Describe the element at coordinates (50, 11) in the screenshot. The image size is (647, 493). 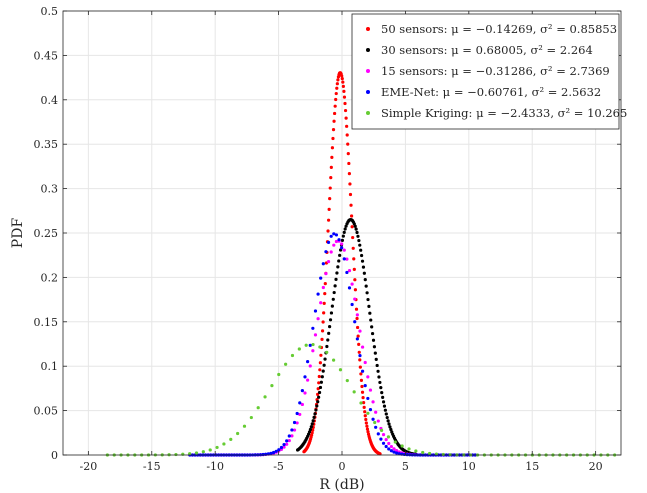
I see `y-tick-label: 0.5` at that location.